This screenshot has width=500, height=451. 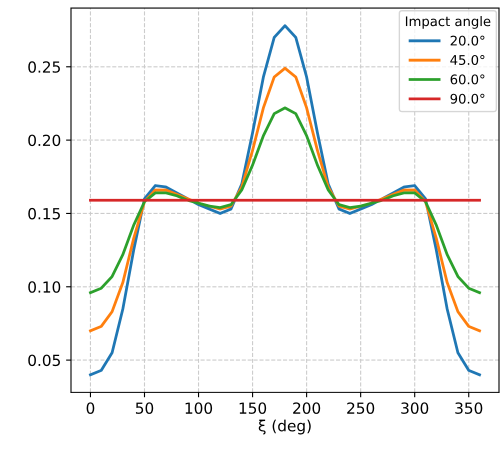 I want to click on legend-title: Impact angle, so click(x=448, y=22).